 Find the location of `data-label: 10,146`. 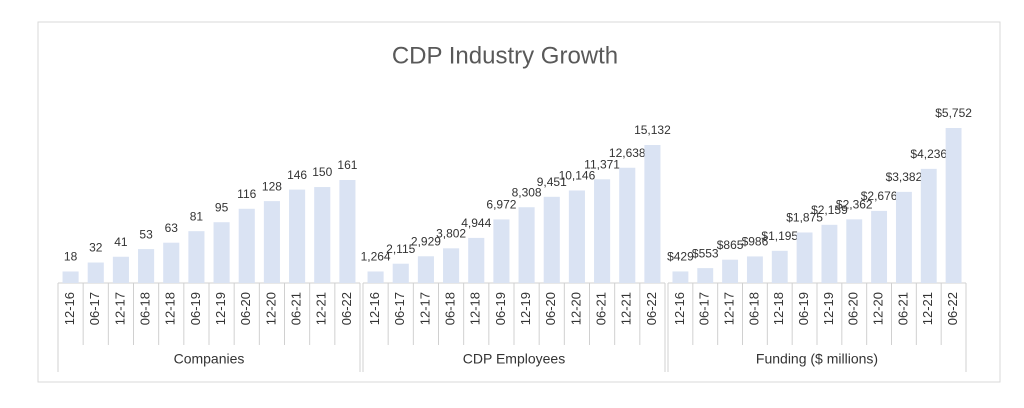

data-label: 10,146 is located at coordinates (577, 176).